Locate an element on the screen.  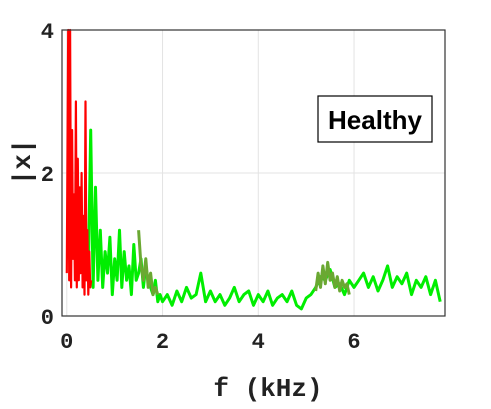
x-tick-label: 4 is located at coordinates (258, 342).